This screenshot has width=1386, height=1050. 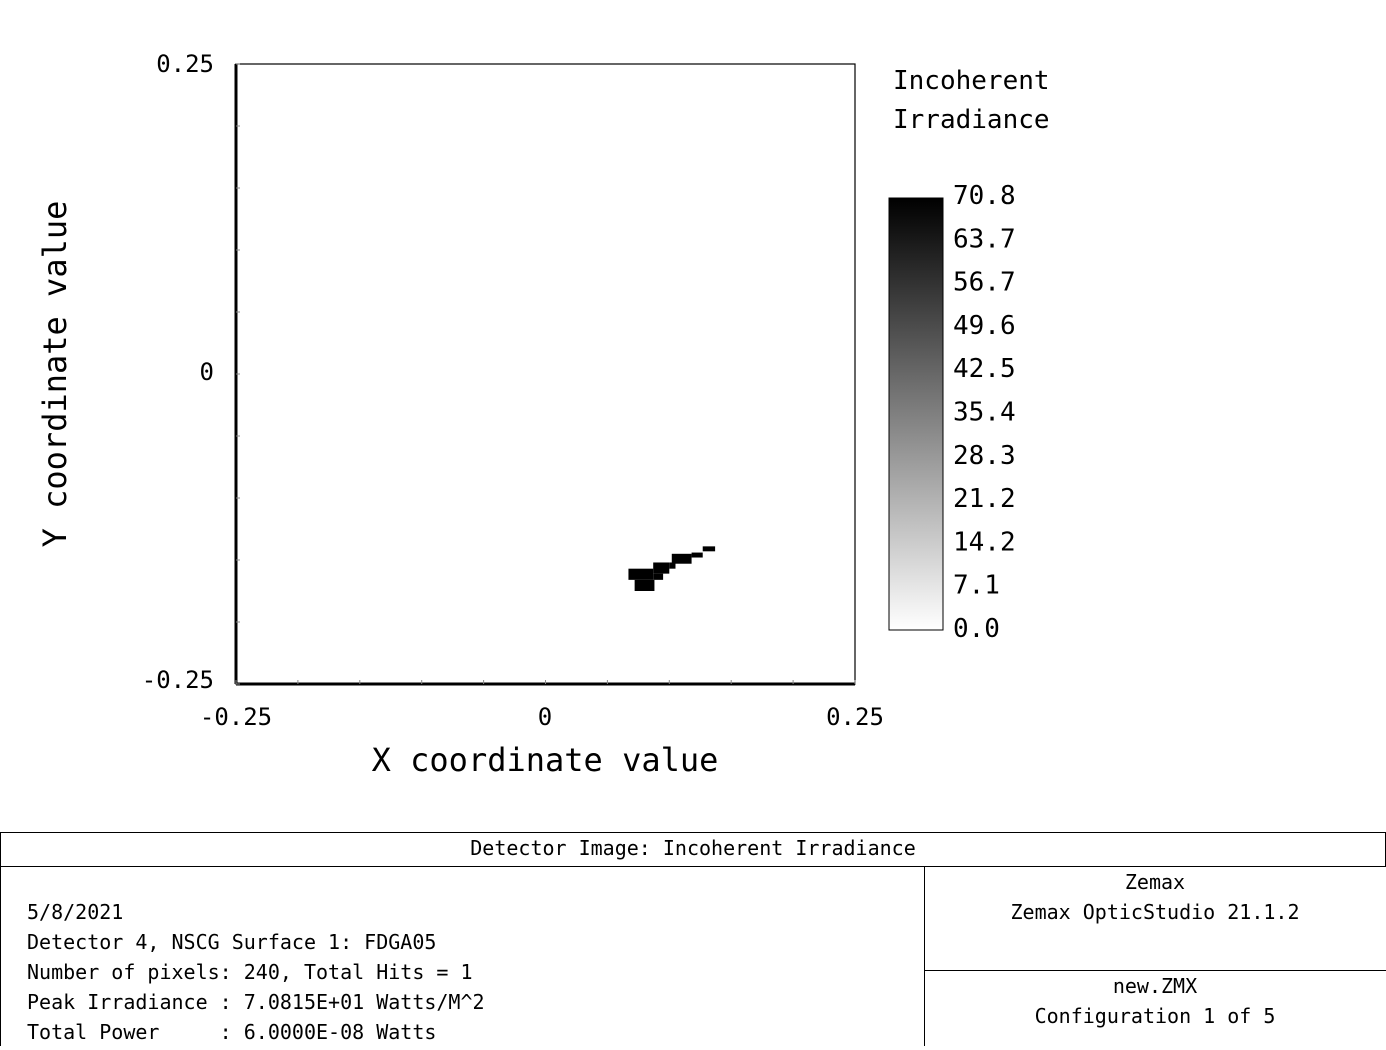 What do you see at coordinates (693, 849) in the screenshot?
I see `footer-title: Detector Image: Incoherent Irradiance` at bounding box center [693, 849].